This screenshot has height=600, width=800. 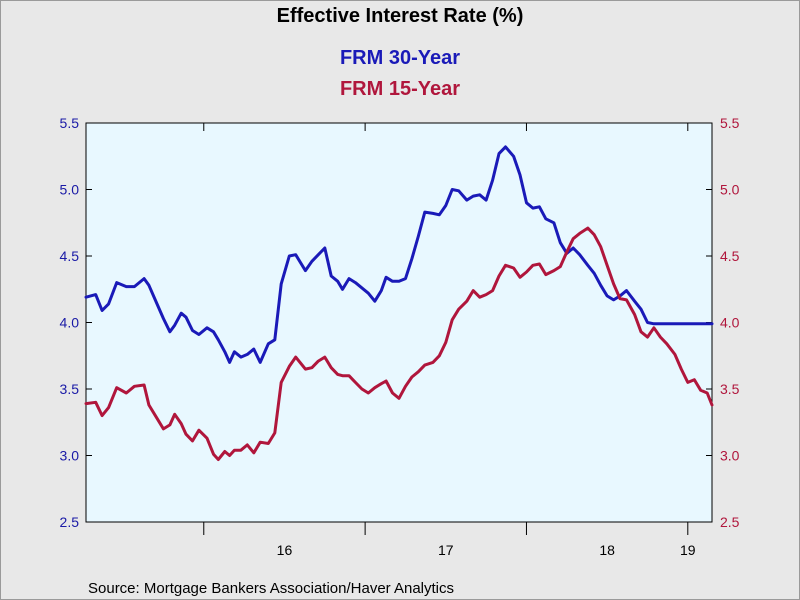 What do you see at coordinates (70, 522) in the screenshot?
I see `left-tick-label: 2.5` at bounding box center [70, 522].